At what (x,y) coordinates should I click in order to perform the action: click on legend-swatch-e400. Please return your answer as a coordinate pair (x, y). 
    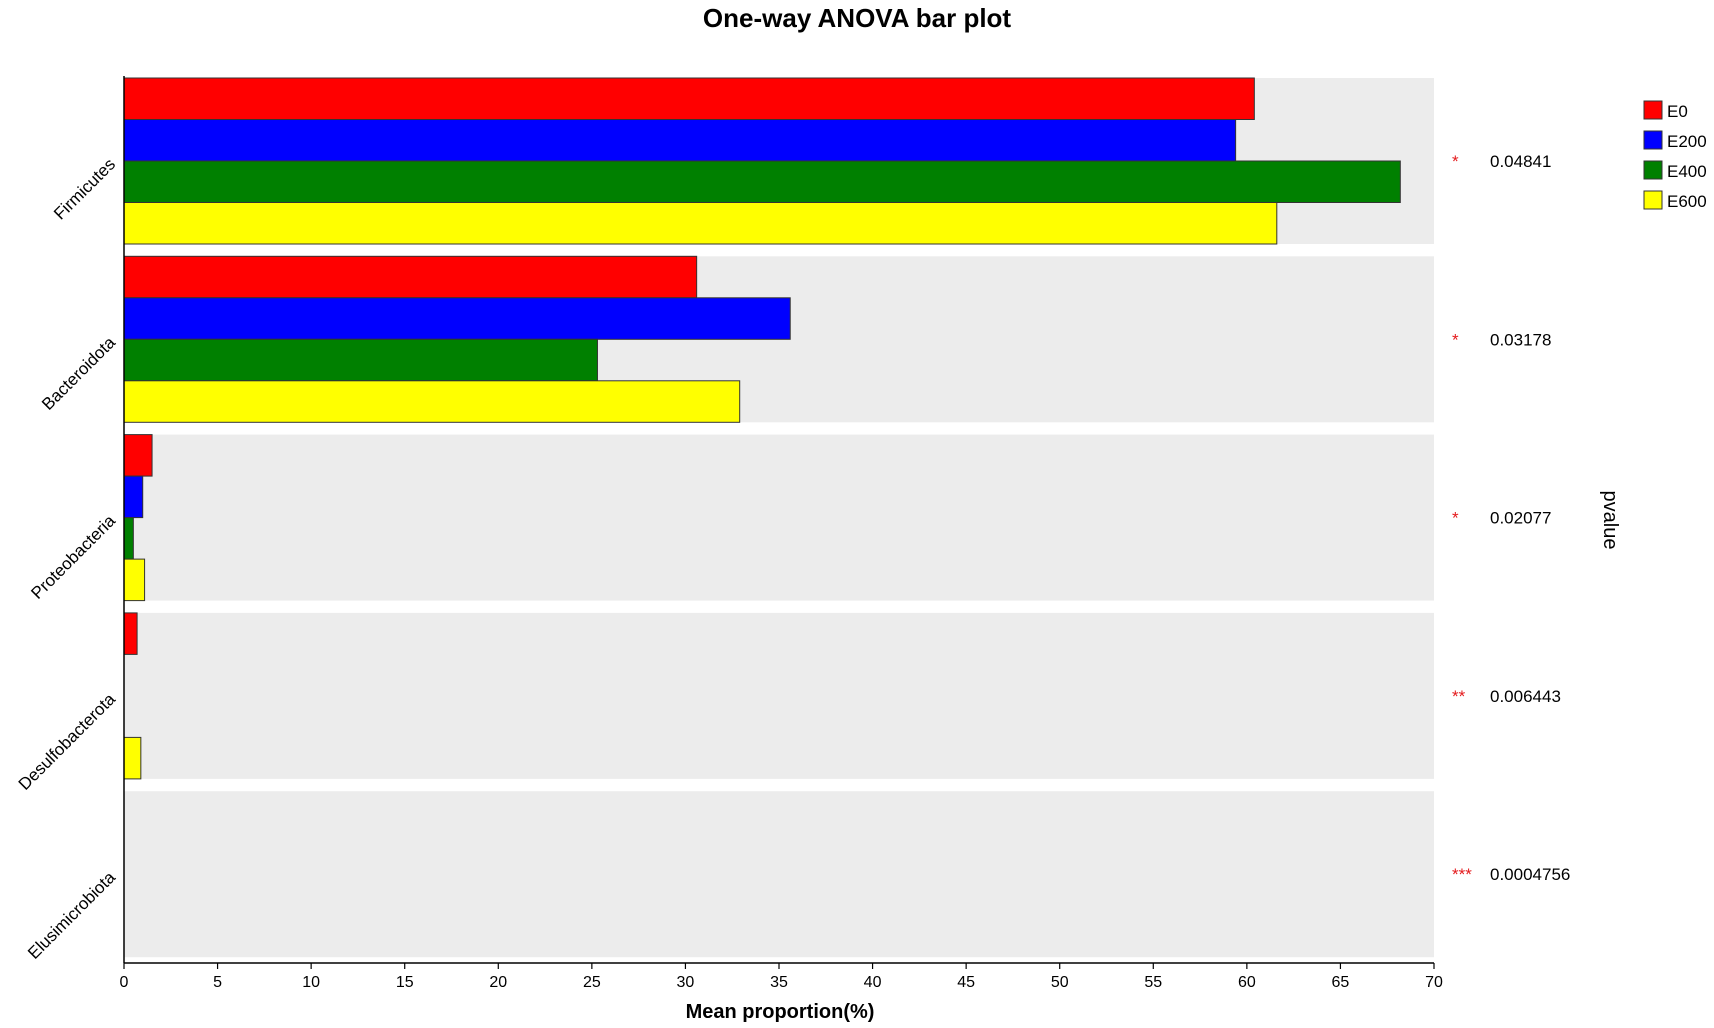
    Looking at the image, I should click on (1653, 170).